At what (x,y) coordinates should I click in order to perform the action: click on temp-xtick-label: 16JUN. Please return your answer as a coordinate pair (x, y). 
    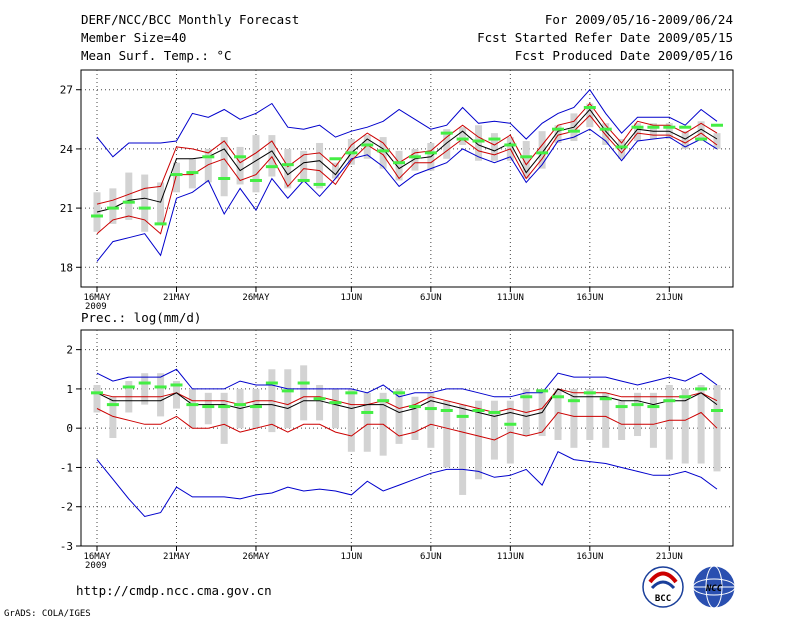
    Looking at the image, I should click on (589, 298).